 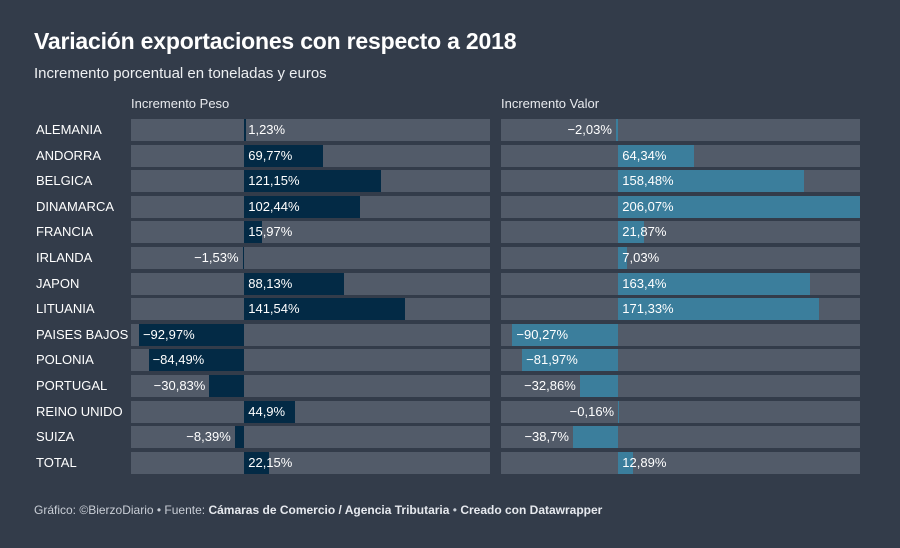 I want to click on value-label-peso: −84,49%, so click(x=178, y=359).